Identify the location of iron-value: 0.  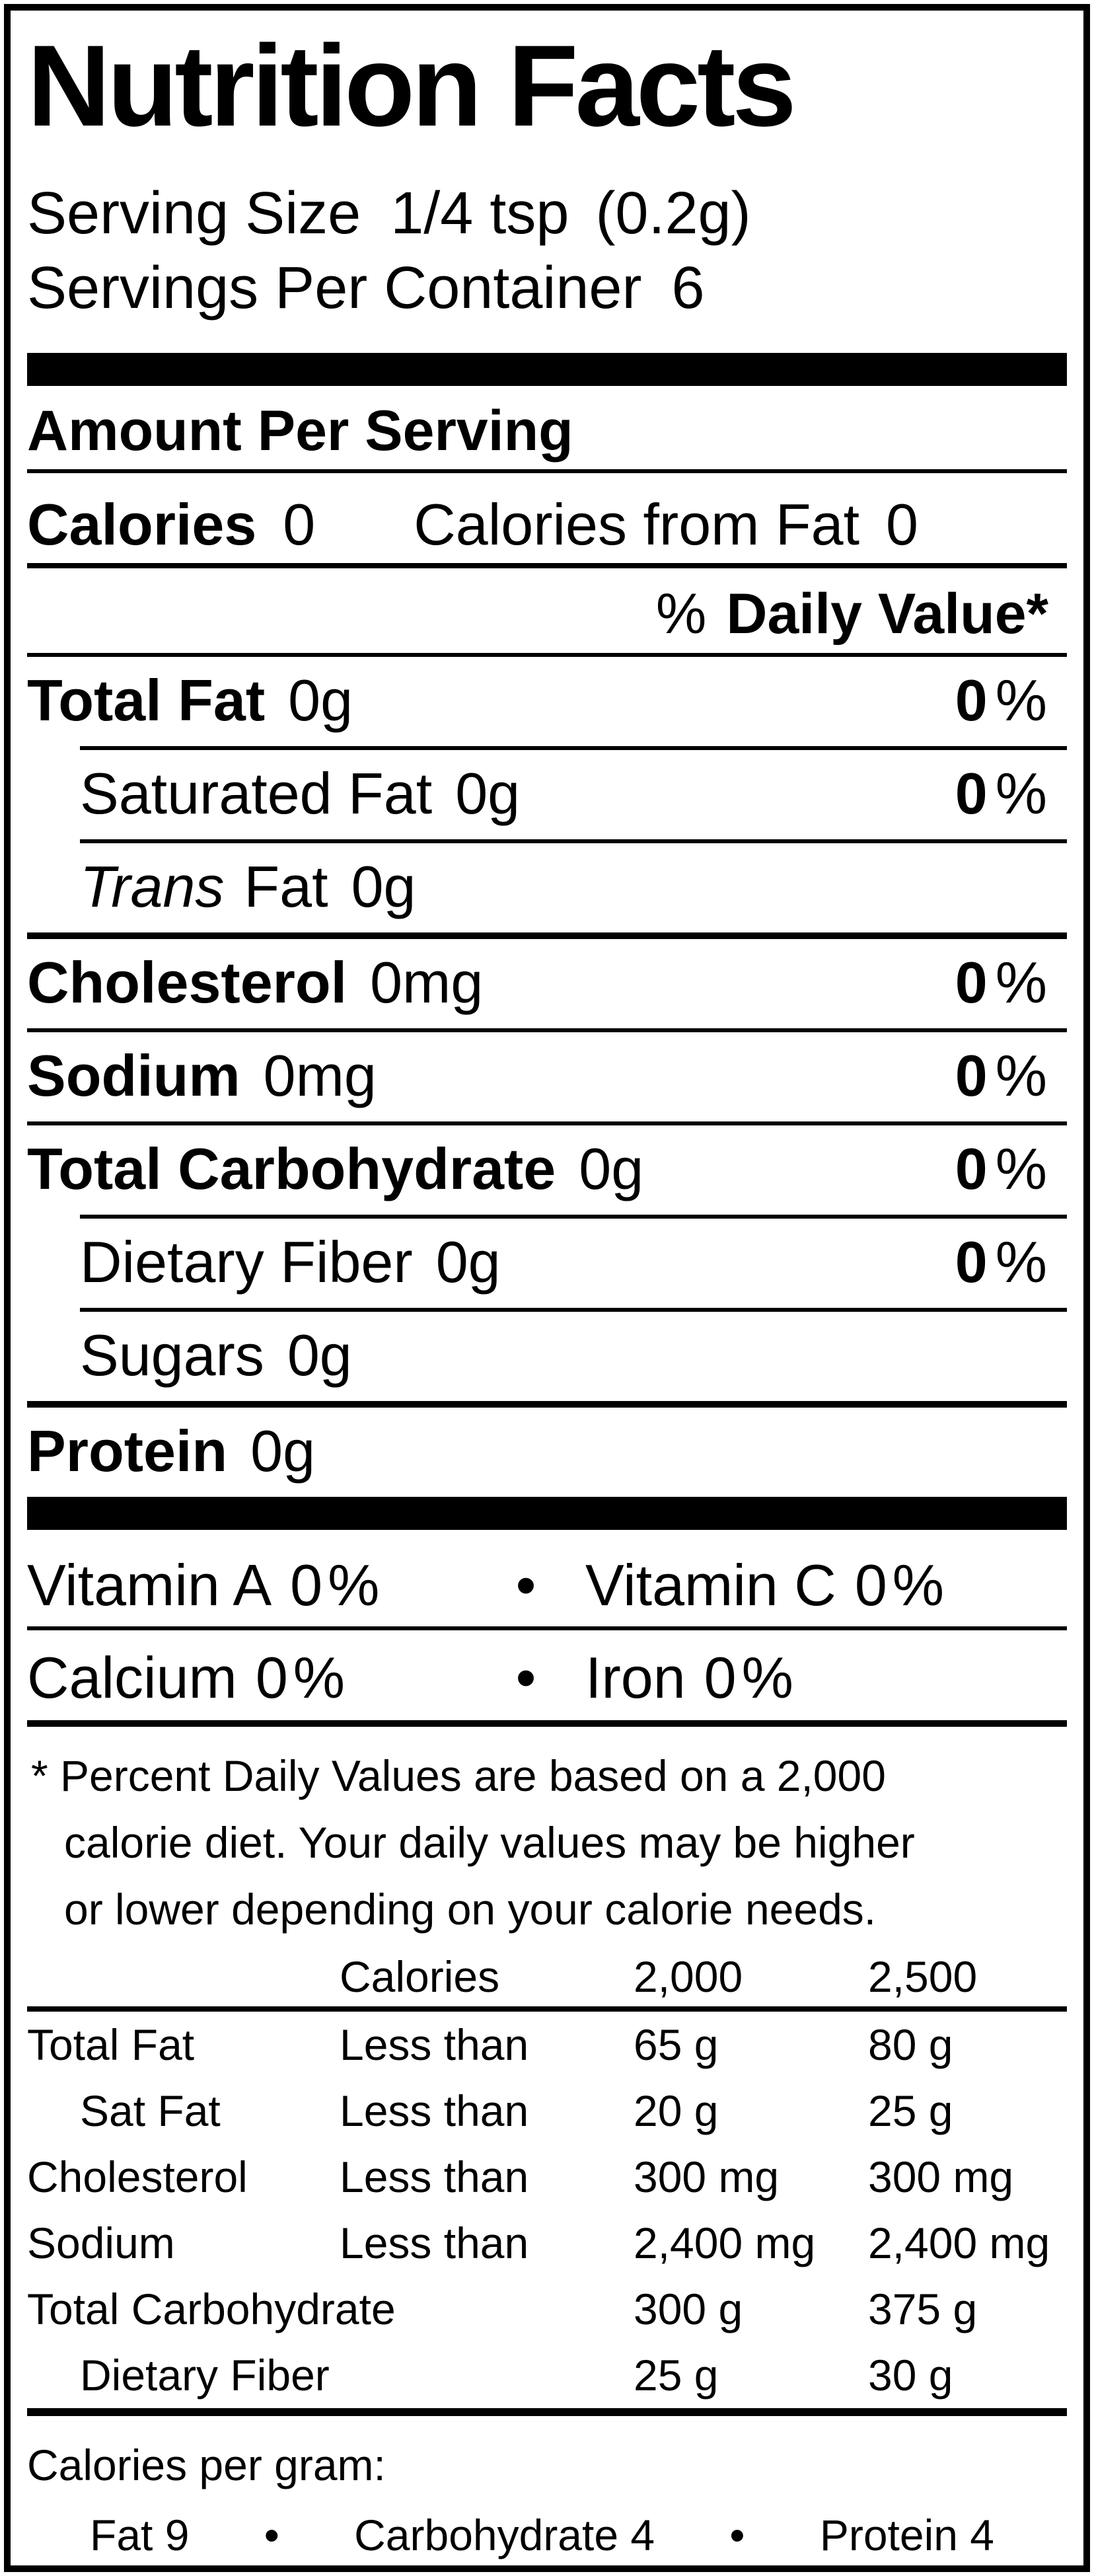
(721, 1677).